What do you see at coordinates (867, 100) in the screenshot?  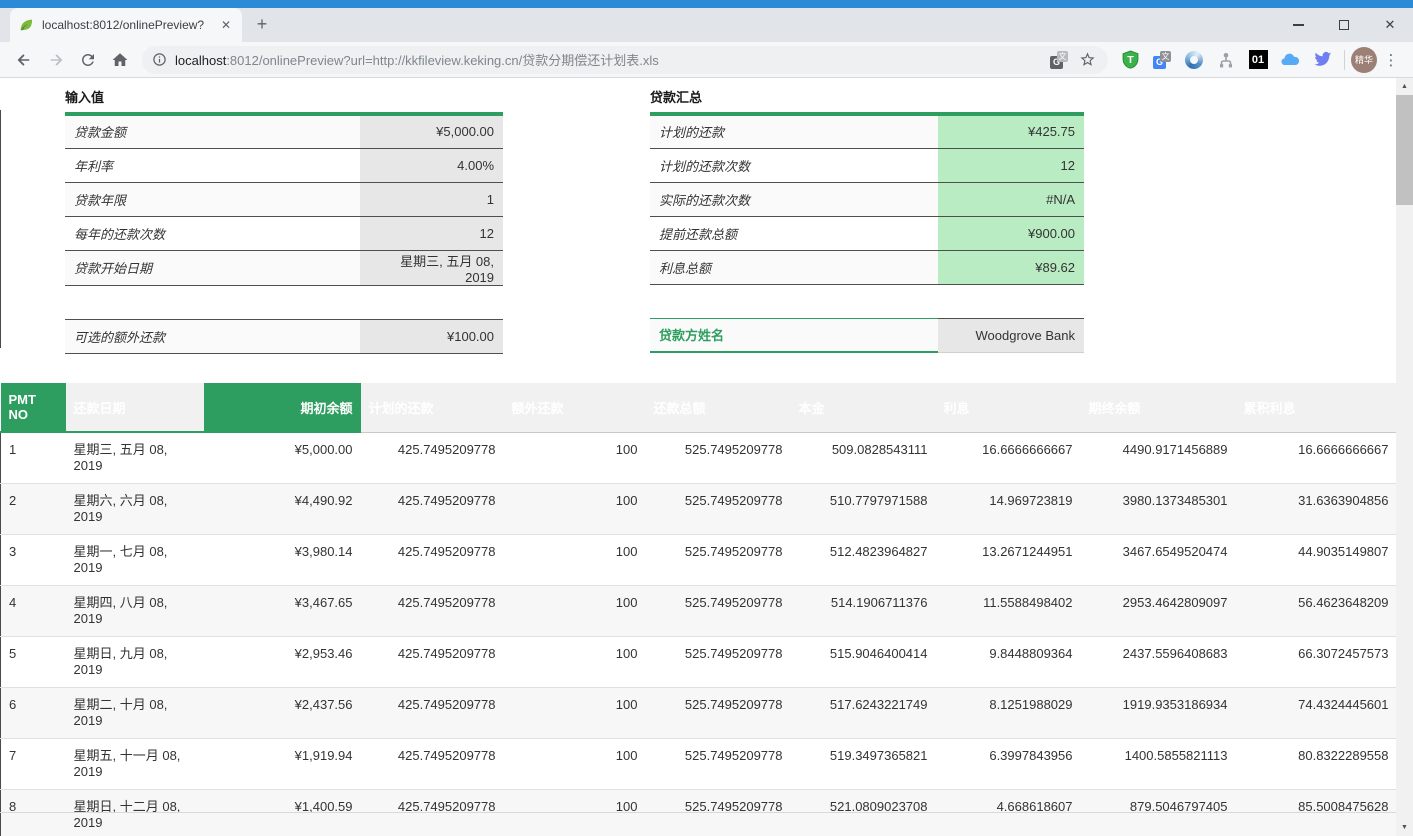 I see `summary-section-title: 贷款汇总` at bounding box center [867, 100].